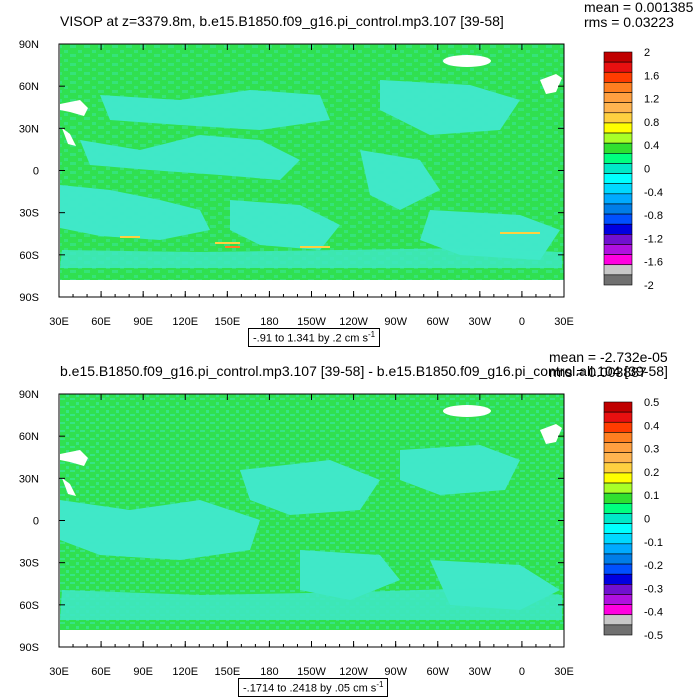  What do you see at coordinates (330, 240) in the screenshot?
I see `southern-ocean-extremes` at bounding box center [330, 240].